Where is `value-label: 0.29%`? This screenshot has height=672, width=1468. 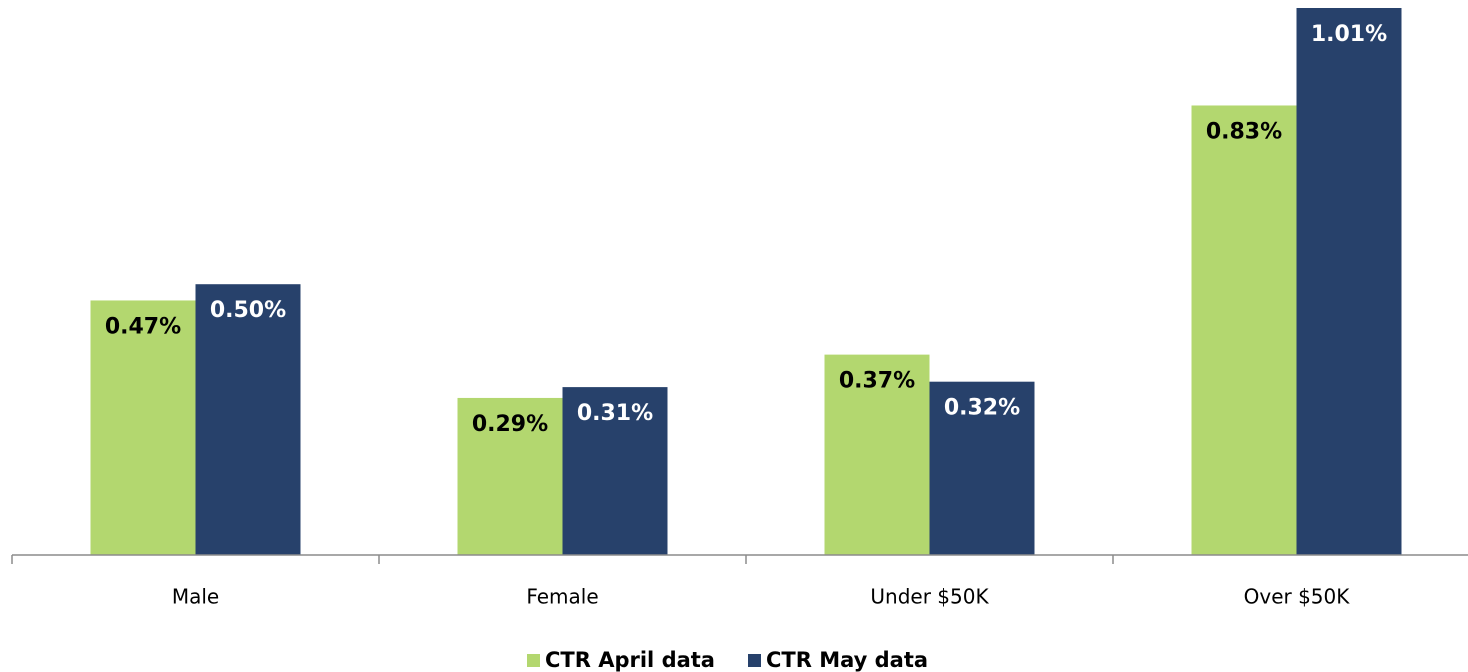
value-label: 0.29% is located at coordinates (510, 424).